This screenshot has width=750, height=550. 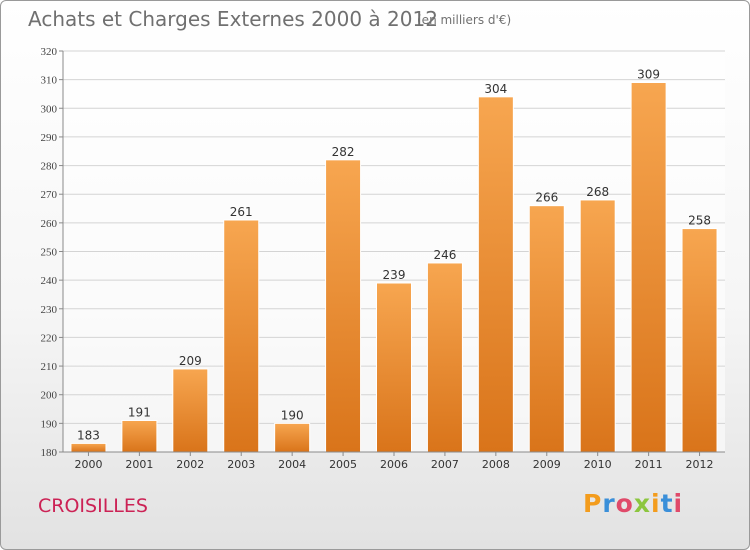 What do you see at coordinates (49, 195) in the screenshot?
I see `y-tick-label: 270` at bounding box center [49, 195].